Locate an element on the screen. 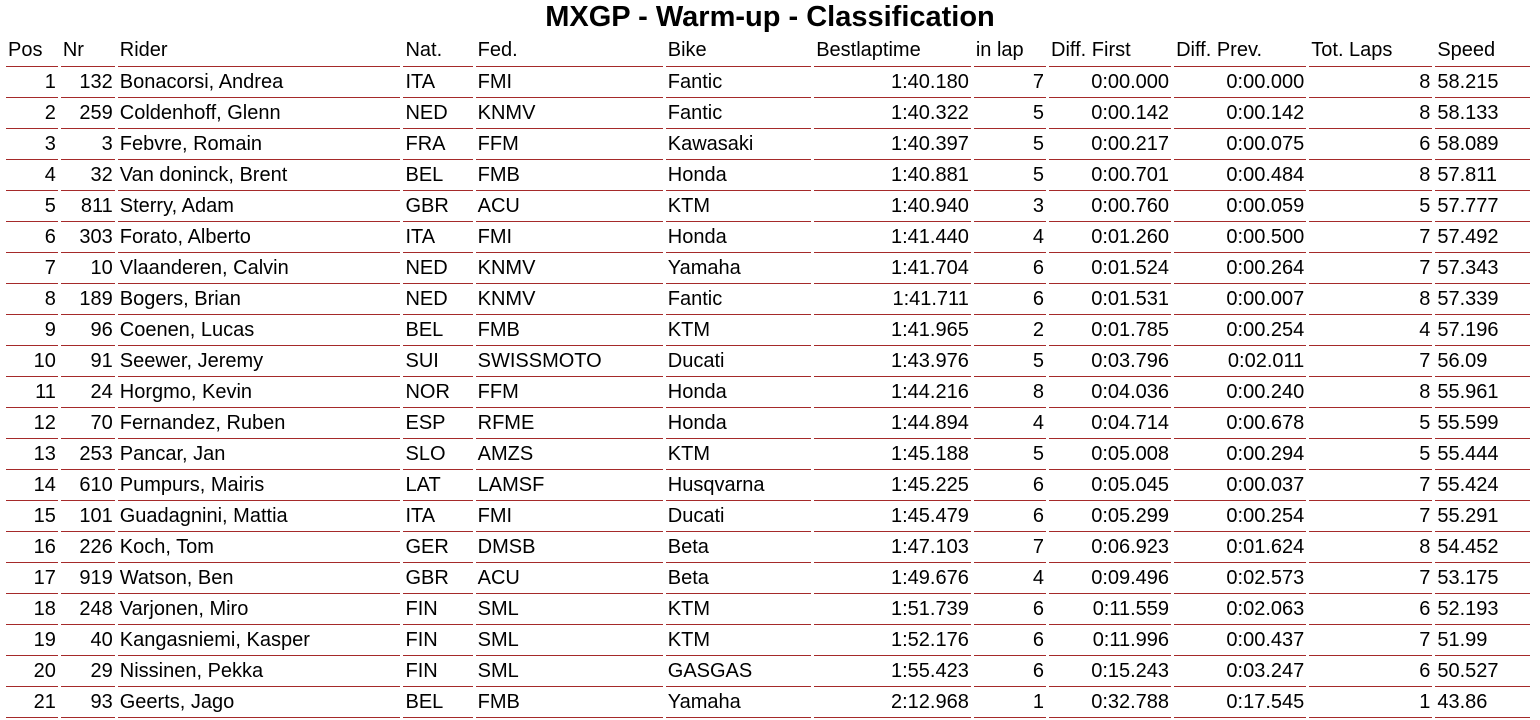 This screenshot has width=1540, height=720. nr-cell: 70 is located at coordinates (87, 423).